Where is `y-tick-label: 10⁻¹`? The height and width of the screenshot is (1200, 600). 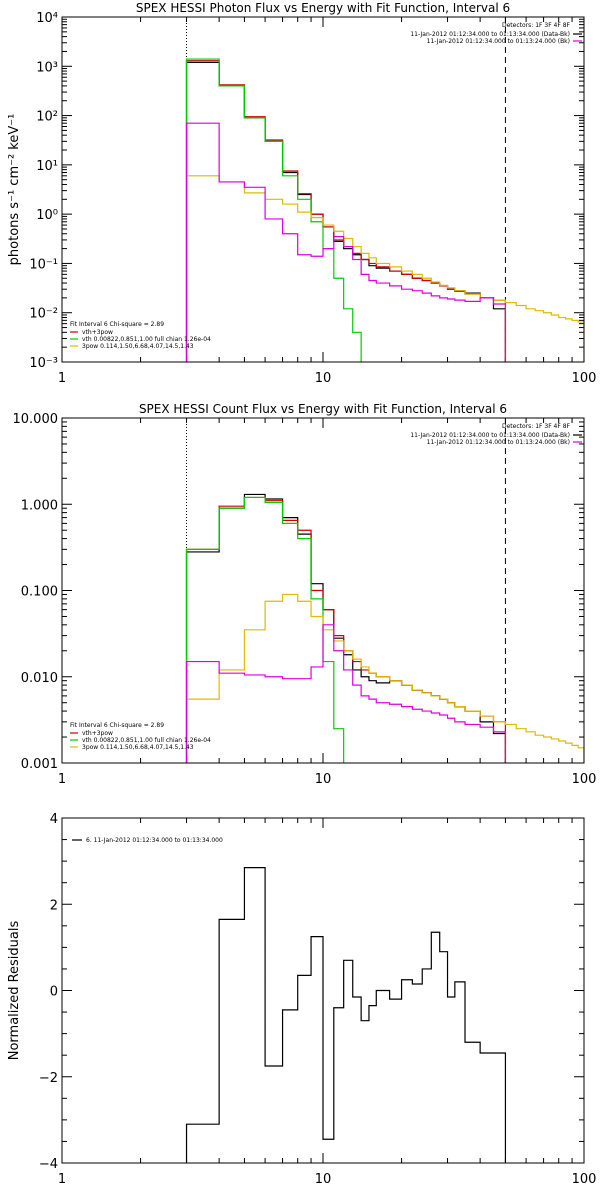
y-tick-label: 10⁻¹ is located at coordinates (43, 264).